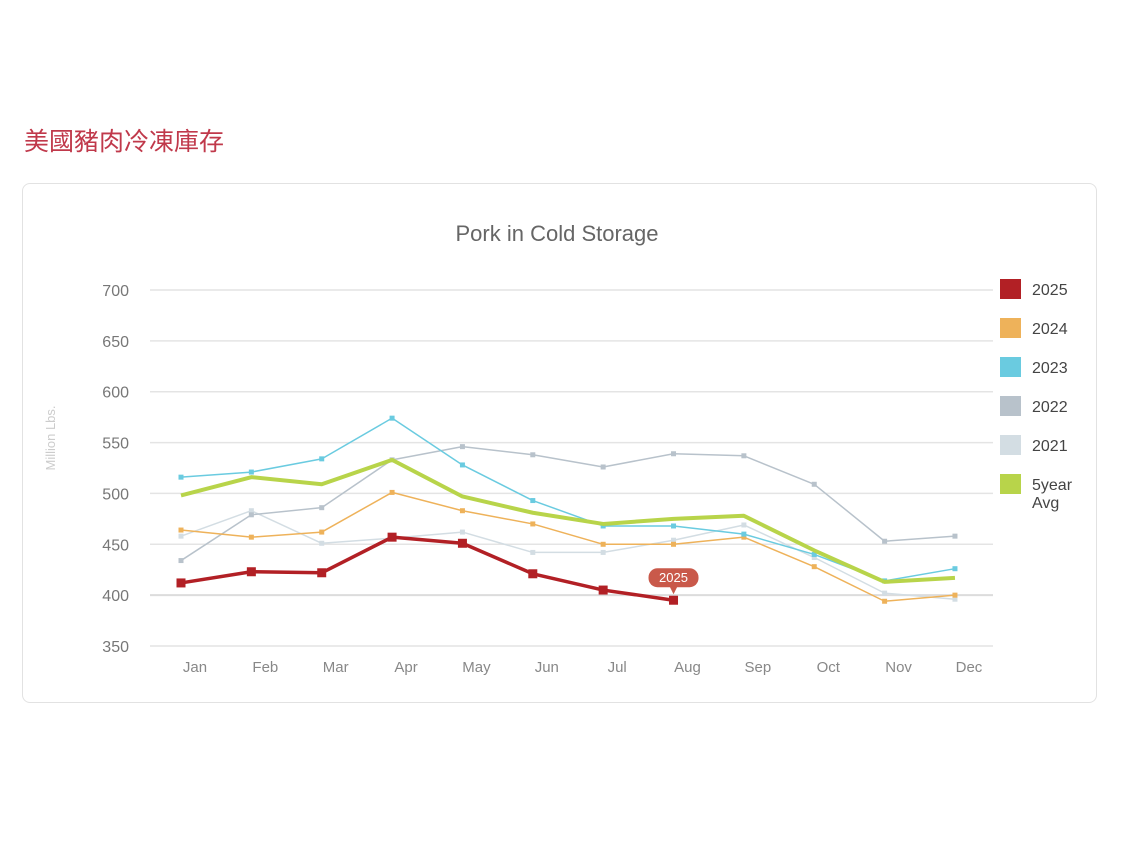 The height and width of the screenshot is (841, 1122). I want to click on series-line-2021, so click(568, 554).